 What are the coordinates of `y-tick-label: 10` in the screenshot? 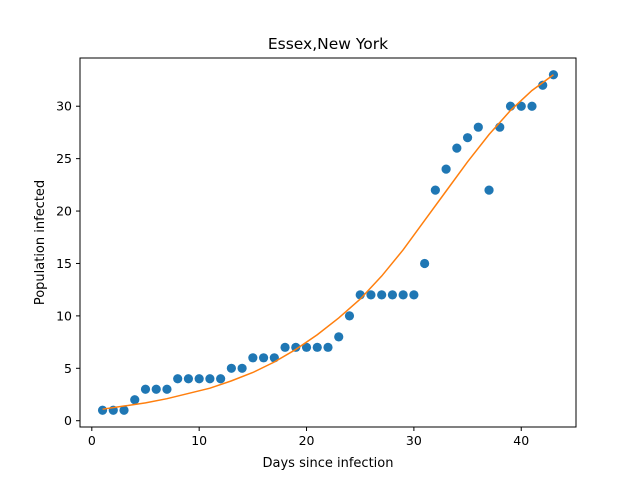 It's located at (64, 315).